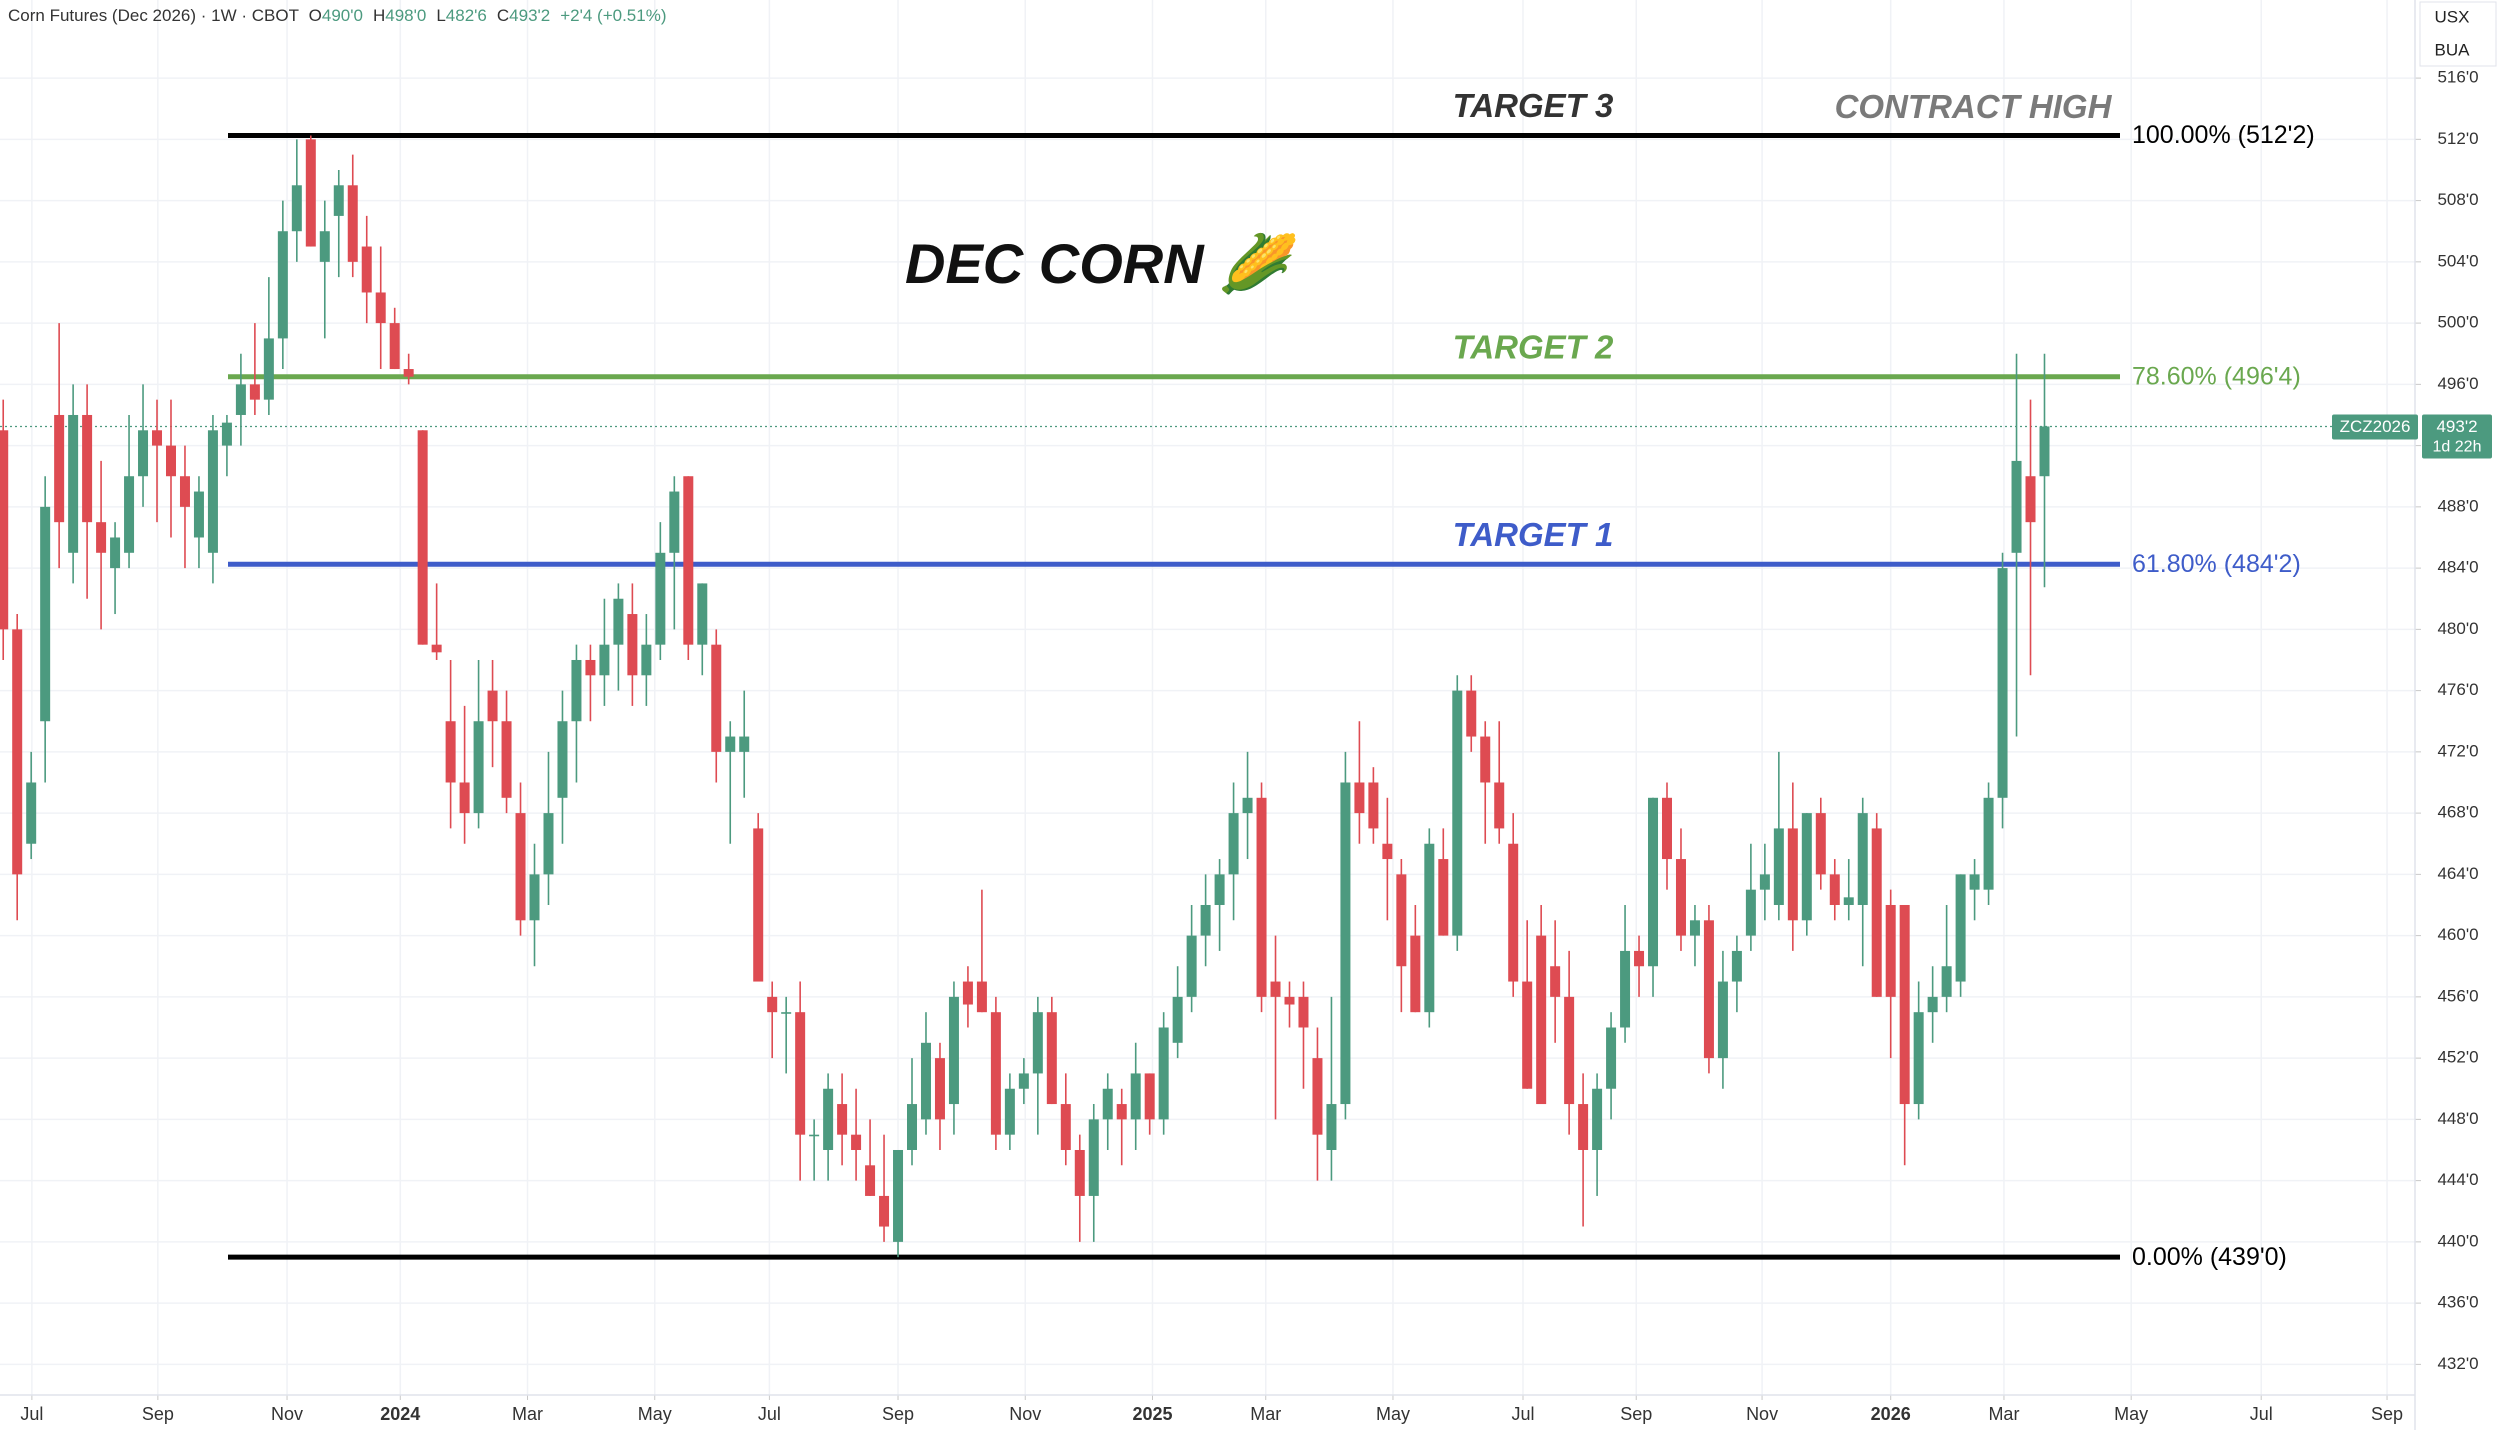 This screenshot has width=2500, height=1430. What do you see at coordinates (2458, 34) in the screenshot?
I see `currency-box` at bounding box center [2458, 34].